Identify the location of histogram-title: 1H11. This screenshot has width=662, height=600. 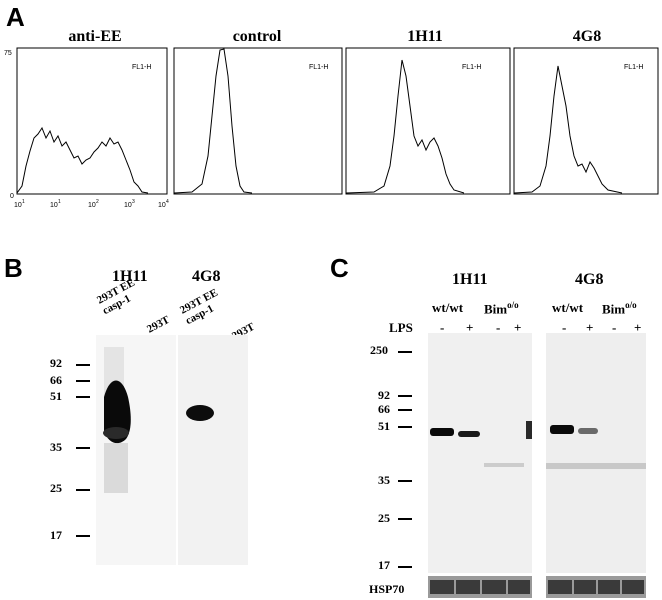
(425, 36).